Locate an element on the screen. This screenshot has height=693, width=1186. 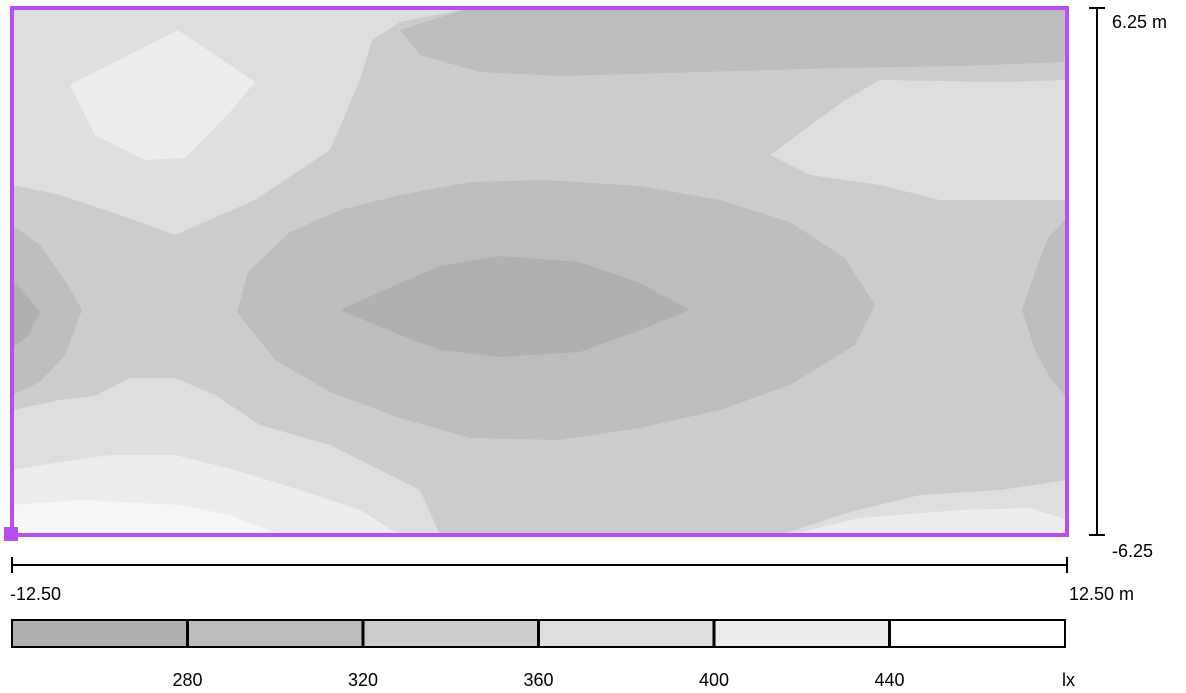
x-dimension: -12.50 12.50 m is located at coordinates (572, 580).